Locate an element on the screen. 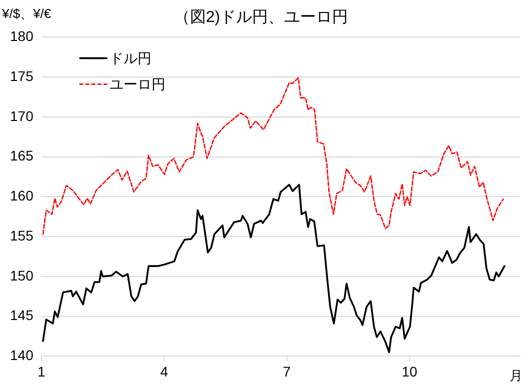 Image resolution: width=530 pixels, height=392 pixels. y-tick-label: 145 is located at coordinates (22, 315).